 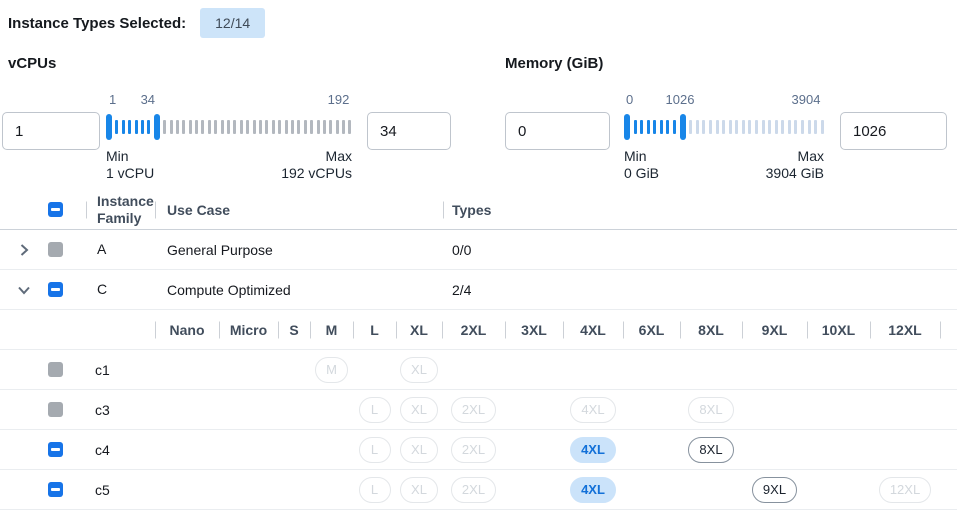 I want to click on size-column-header-12xl: 12XL, so click(x=905, y=329).